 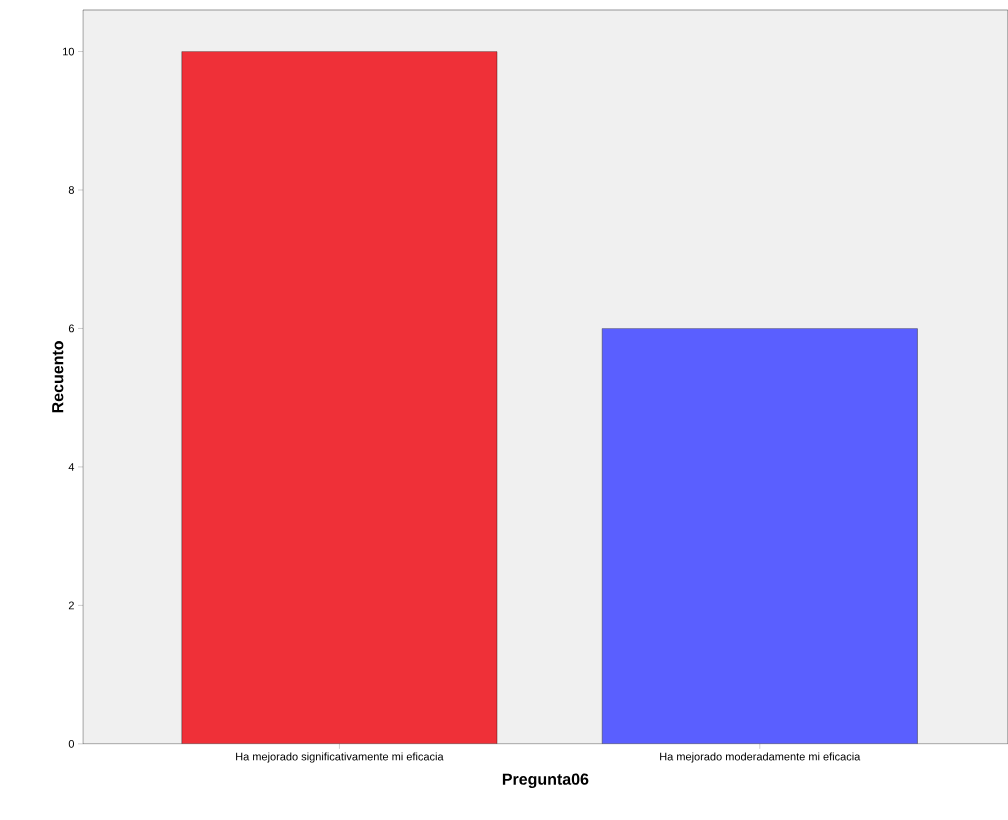 I want to click on y-tick-label: 0, so click(x=71, y=744).